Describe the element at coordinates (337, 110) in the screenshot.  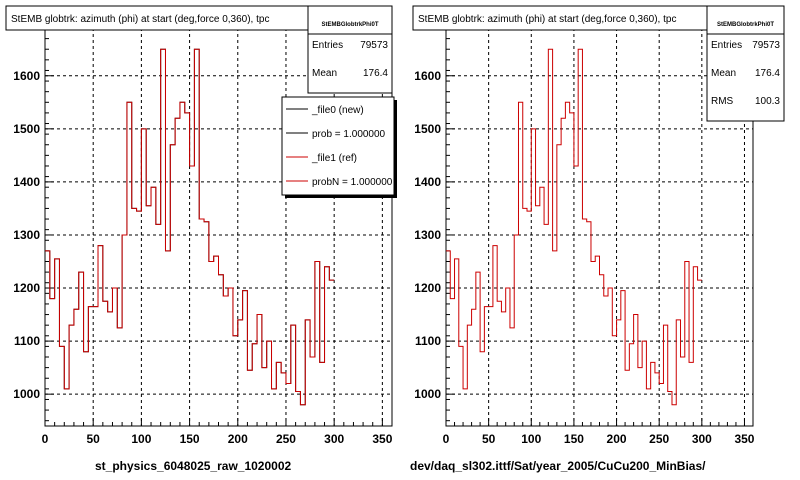
I see `legend-entry-label: _file0 (new)` at that location.